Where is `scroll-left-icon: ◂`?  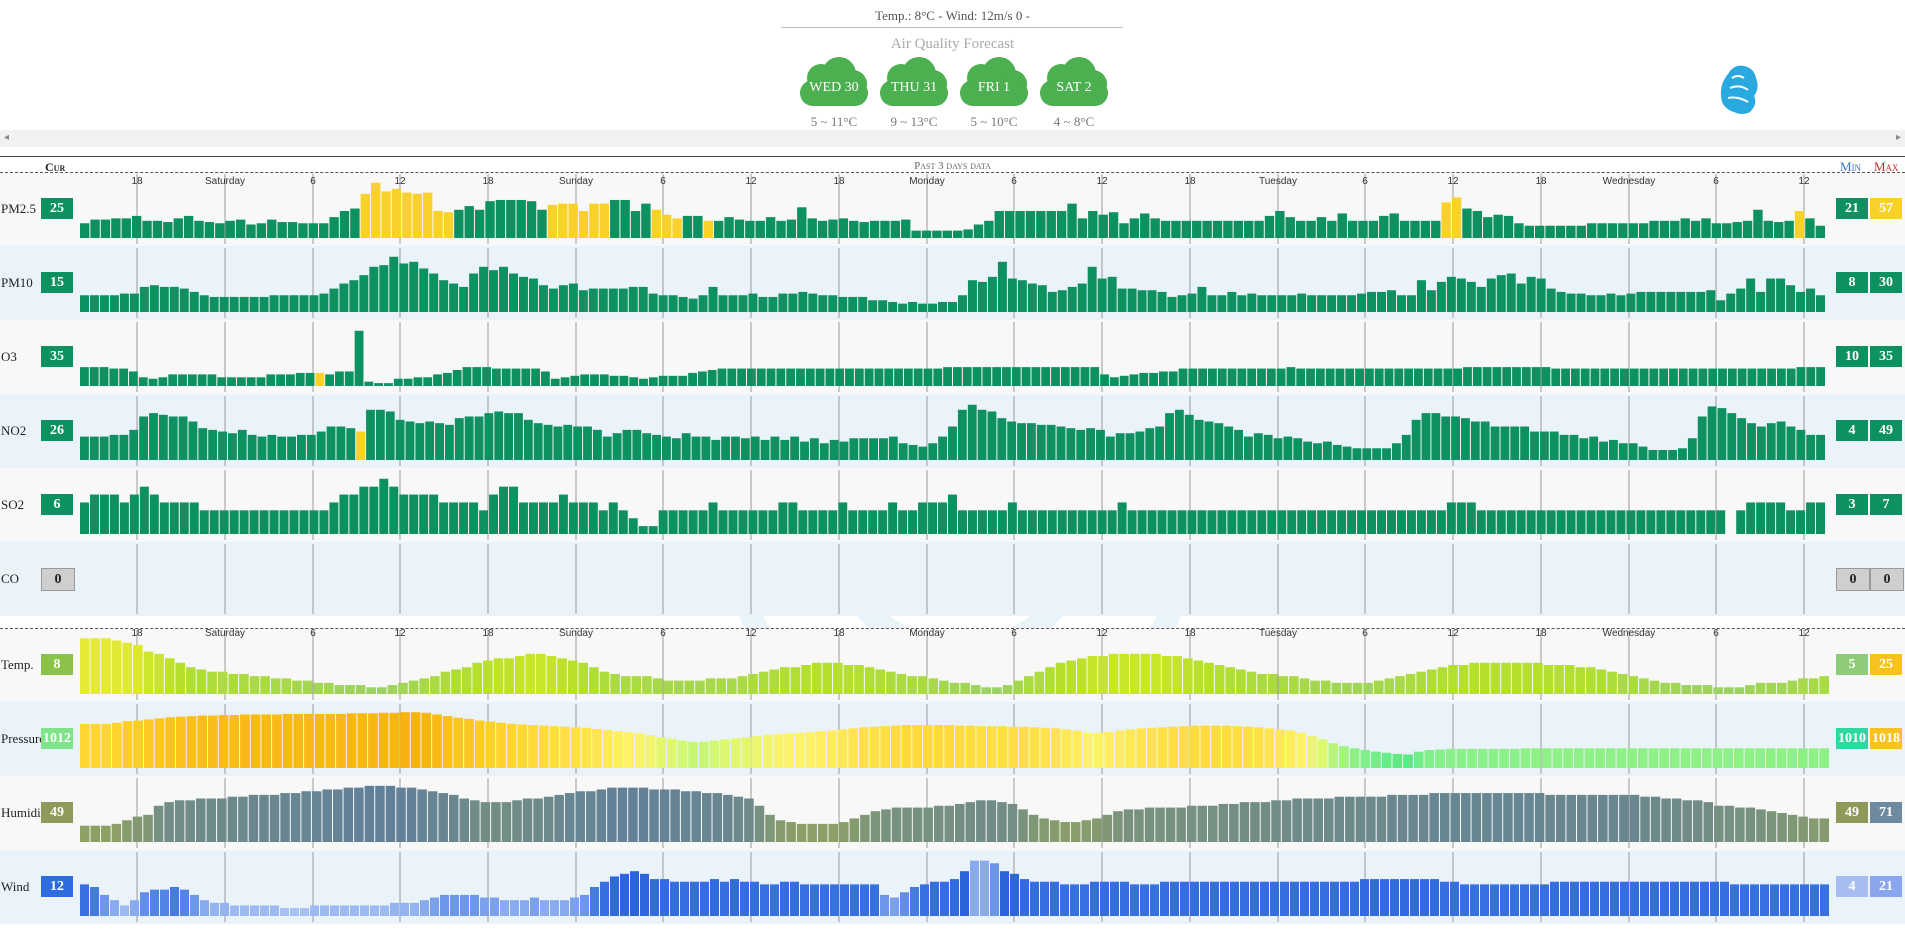
scroll-left-icon: ◂ is located at coordinates (7, 137).